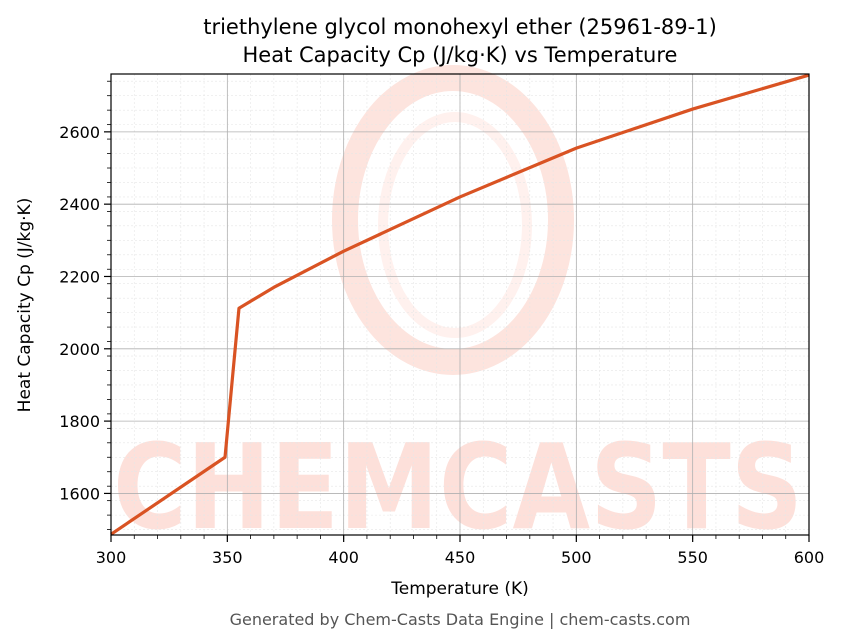 Image resolution: width=843 pixels, height=644 pixels. Describe the element at coordinates (692, 557) in the screenshot. I see `x-tick-label: 550` at that location.